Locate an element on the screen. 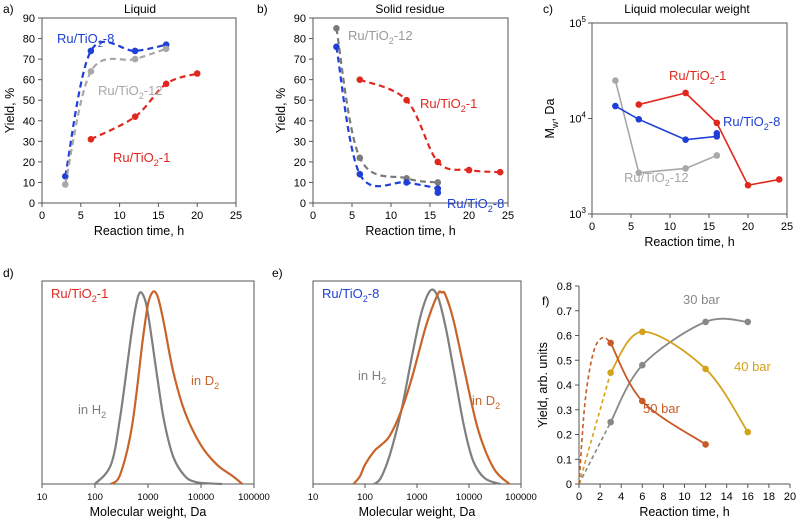  y-tick-label: 40 is located at coordinates (300, 122).